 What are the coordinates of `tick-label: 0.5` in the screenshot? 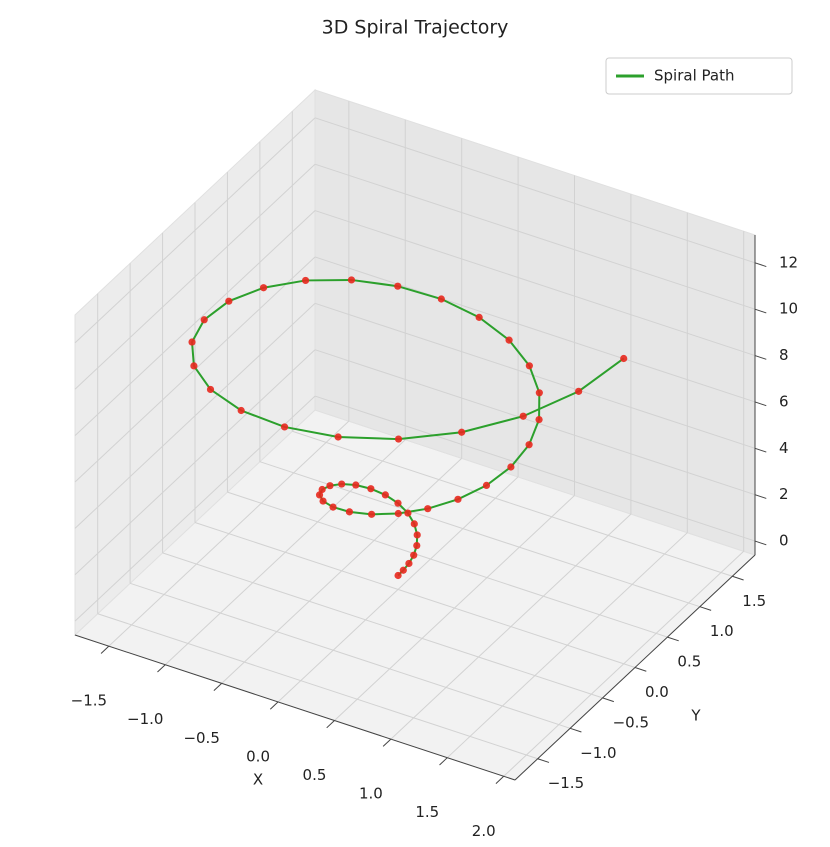 It's located at (315, 775).